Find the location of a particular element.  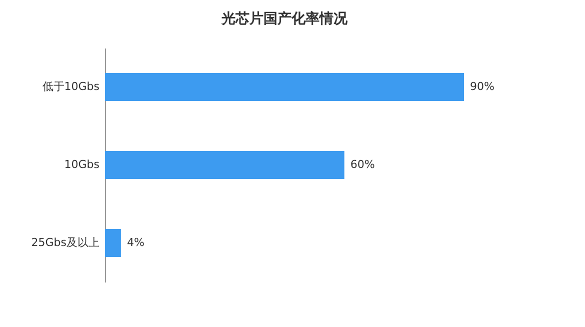

y-tick-label: 25Gbs及以上 is located at coordinates (65, 242).